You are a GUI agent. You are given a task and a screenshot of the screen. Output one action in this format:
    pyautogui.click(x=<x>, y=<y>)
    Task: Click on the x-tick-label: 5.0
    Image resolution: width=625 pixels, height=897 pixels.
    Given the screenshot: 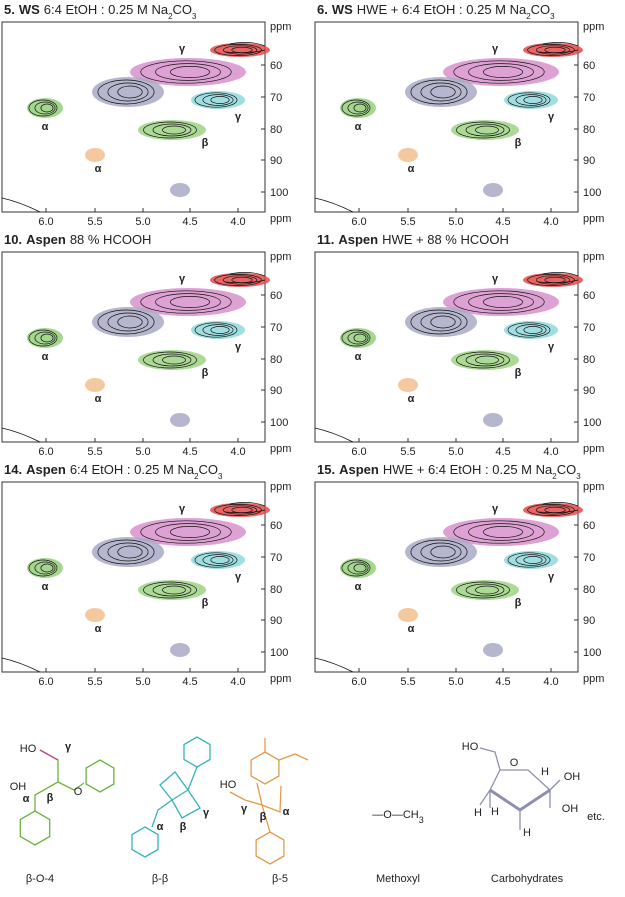 What is the action you would take?
    pyautogui.click(x=455, y=452)
    